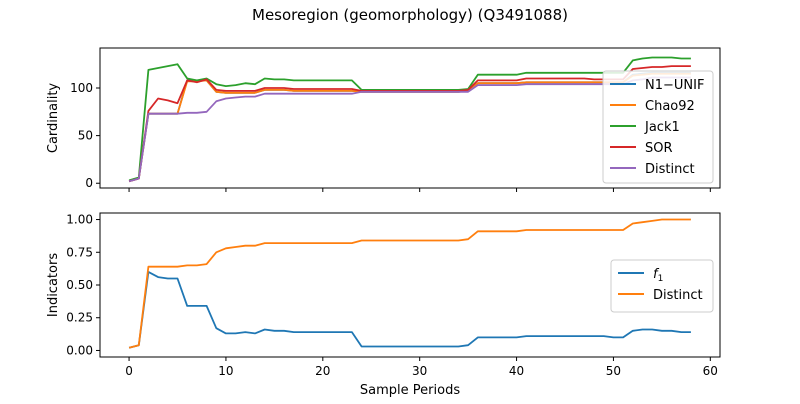  I want to click on indicators-x-tick-label: 0, so click(129, 371).